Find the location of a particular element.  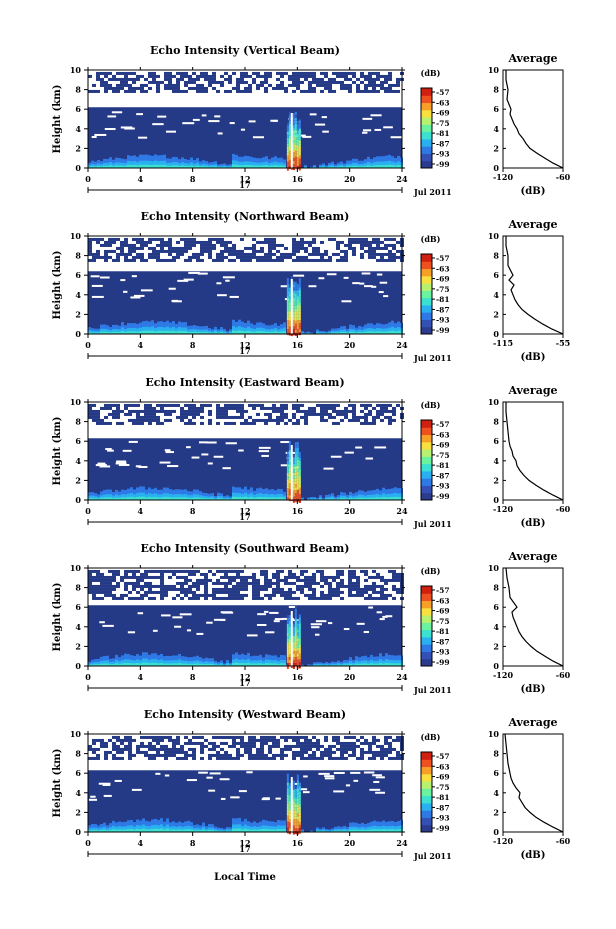

x-tick-label: 24 is located at coordinates (402, 179).